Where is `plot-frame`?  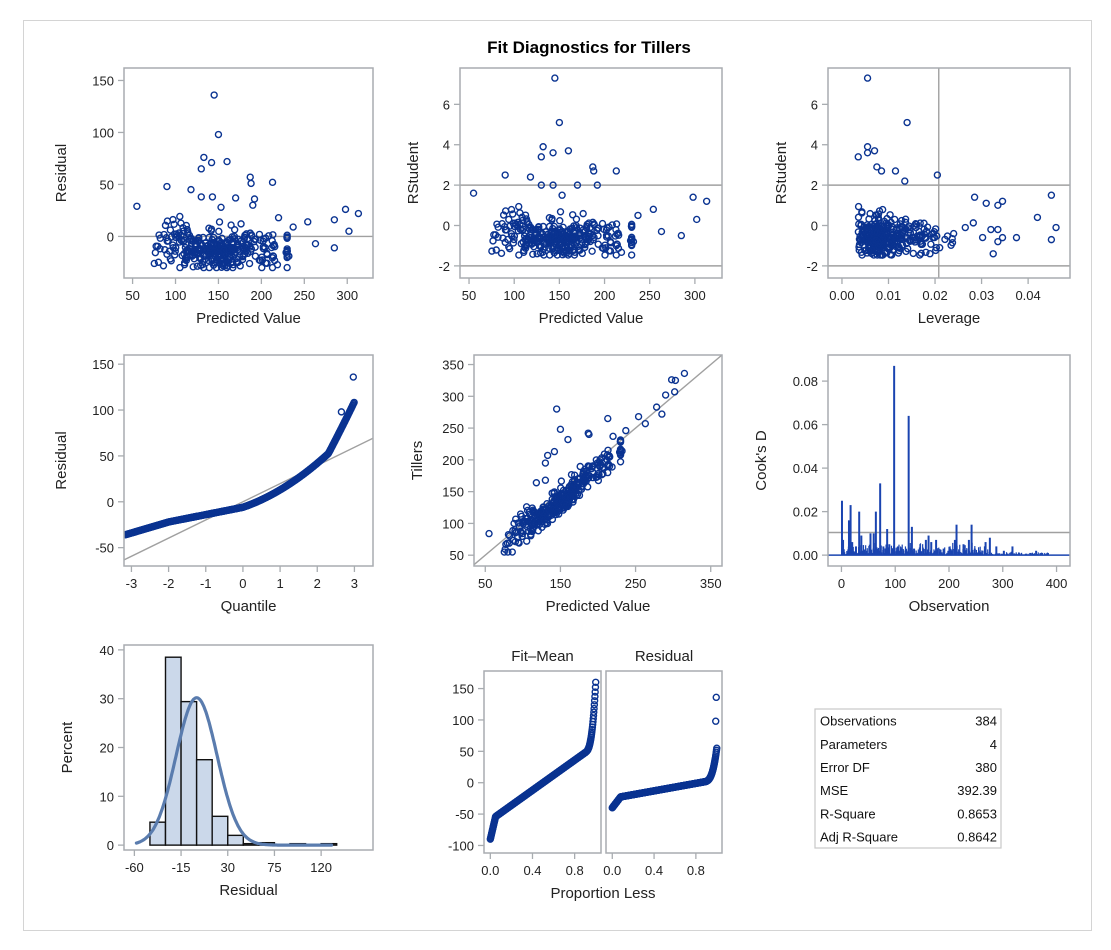
plot-frame is located at coordinates (248, 173).